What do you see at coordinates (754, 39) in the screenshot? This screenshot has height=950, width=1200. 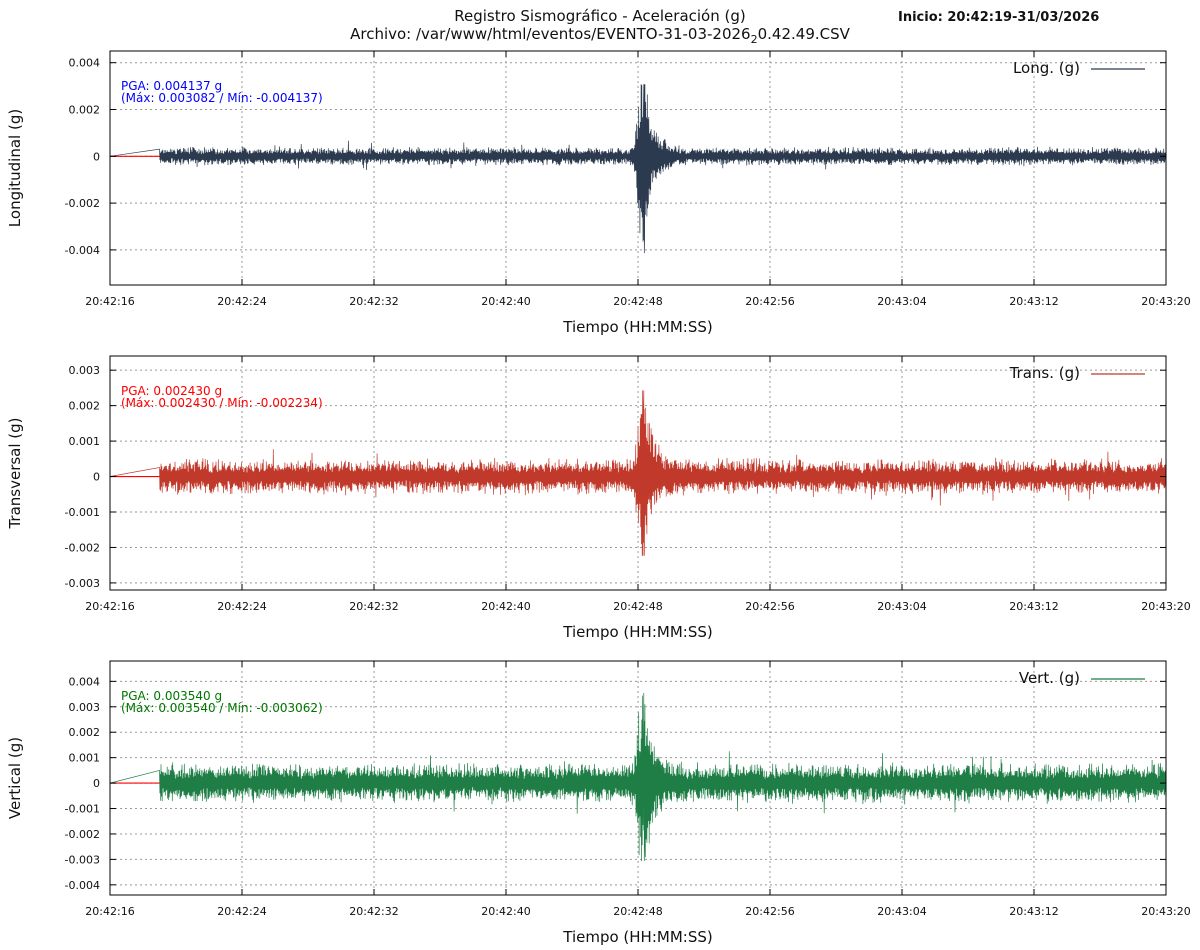 I see `file-path-subscript: 2` at bounding box center [754, 39].